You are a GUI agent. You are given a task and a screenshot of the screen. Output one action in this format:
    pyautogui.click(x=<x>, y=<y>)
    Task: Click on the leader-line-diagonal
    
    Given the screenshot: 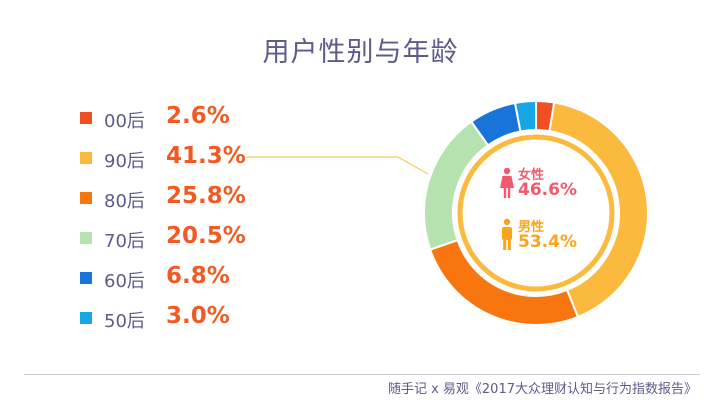 What is the action you would take?
    pyautogui.click(x=413, y=165)
    